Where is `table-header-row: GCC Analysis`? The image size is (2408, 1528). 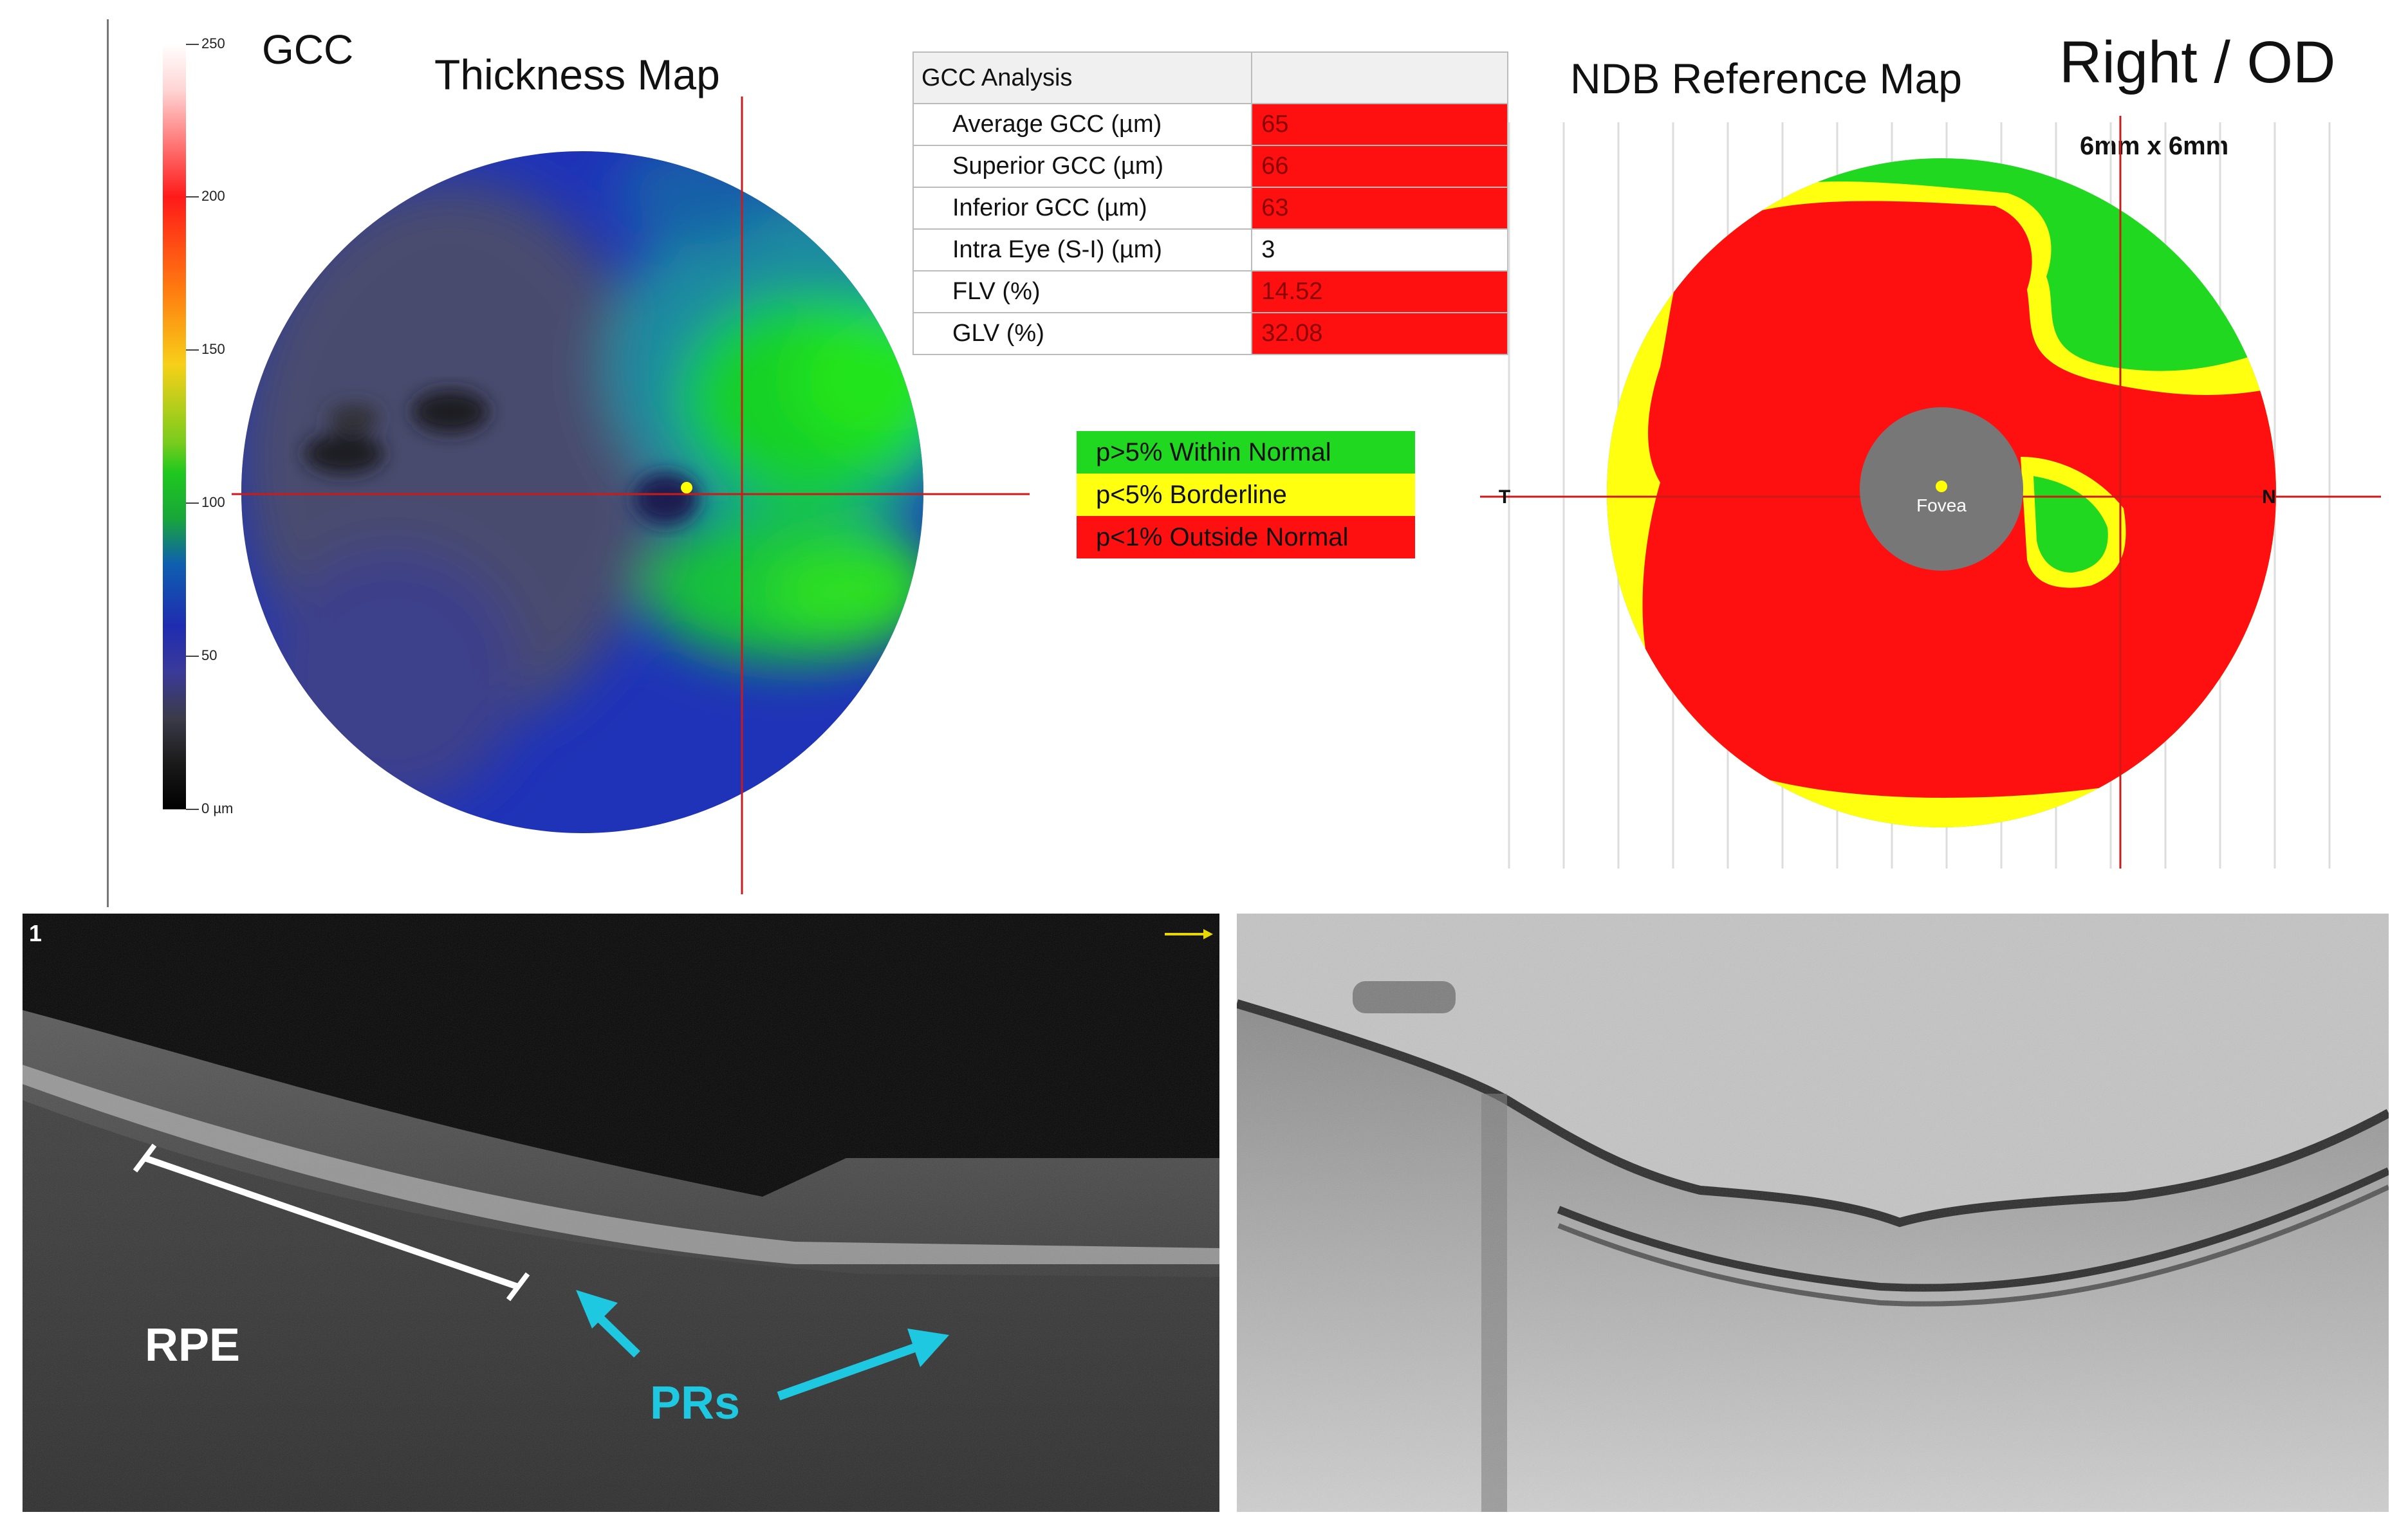
table-header-row: GCC Analysis is located at coordinates (1210, 77).